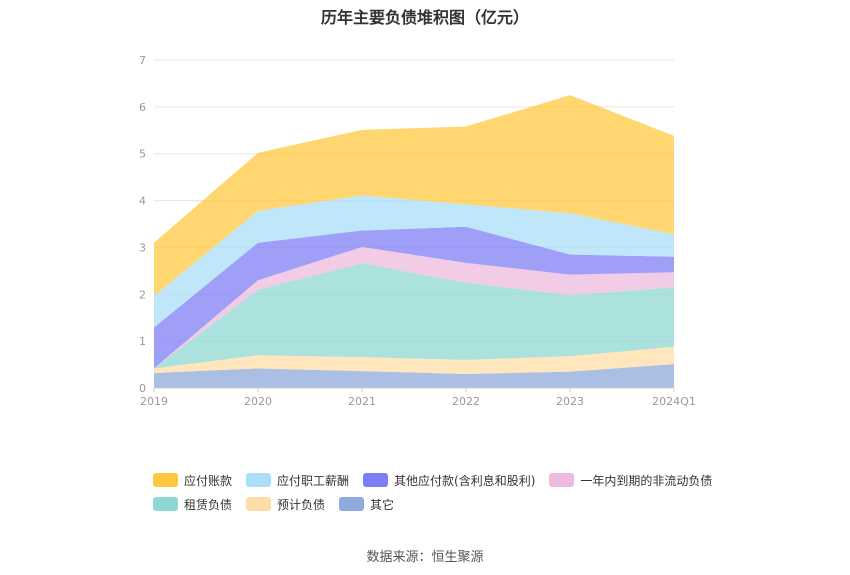  What do you see at coordinates (424, 17) in the screenshot?
I see `chart-title: 历年主要负债堆积图（亿元）` at bounding box center [424, 17].